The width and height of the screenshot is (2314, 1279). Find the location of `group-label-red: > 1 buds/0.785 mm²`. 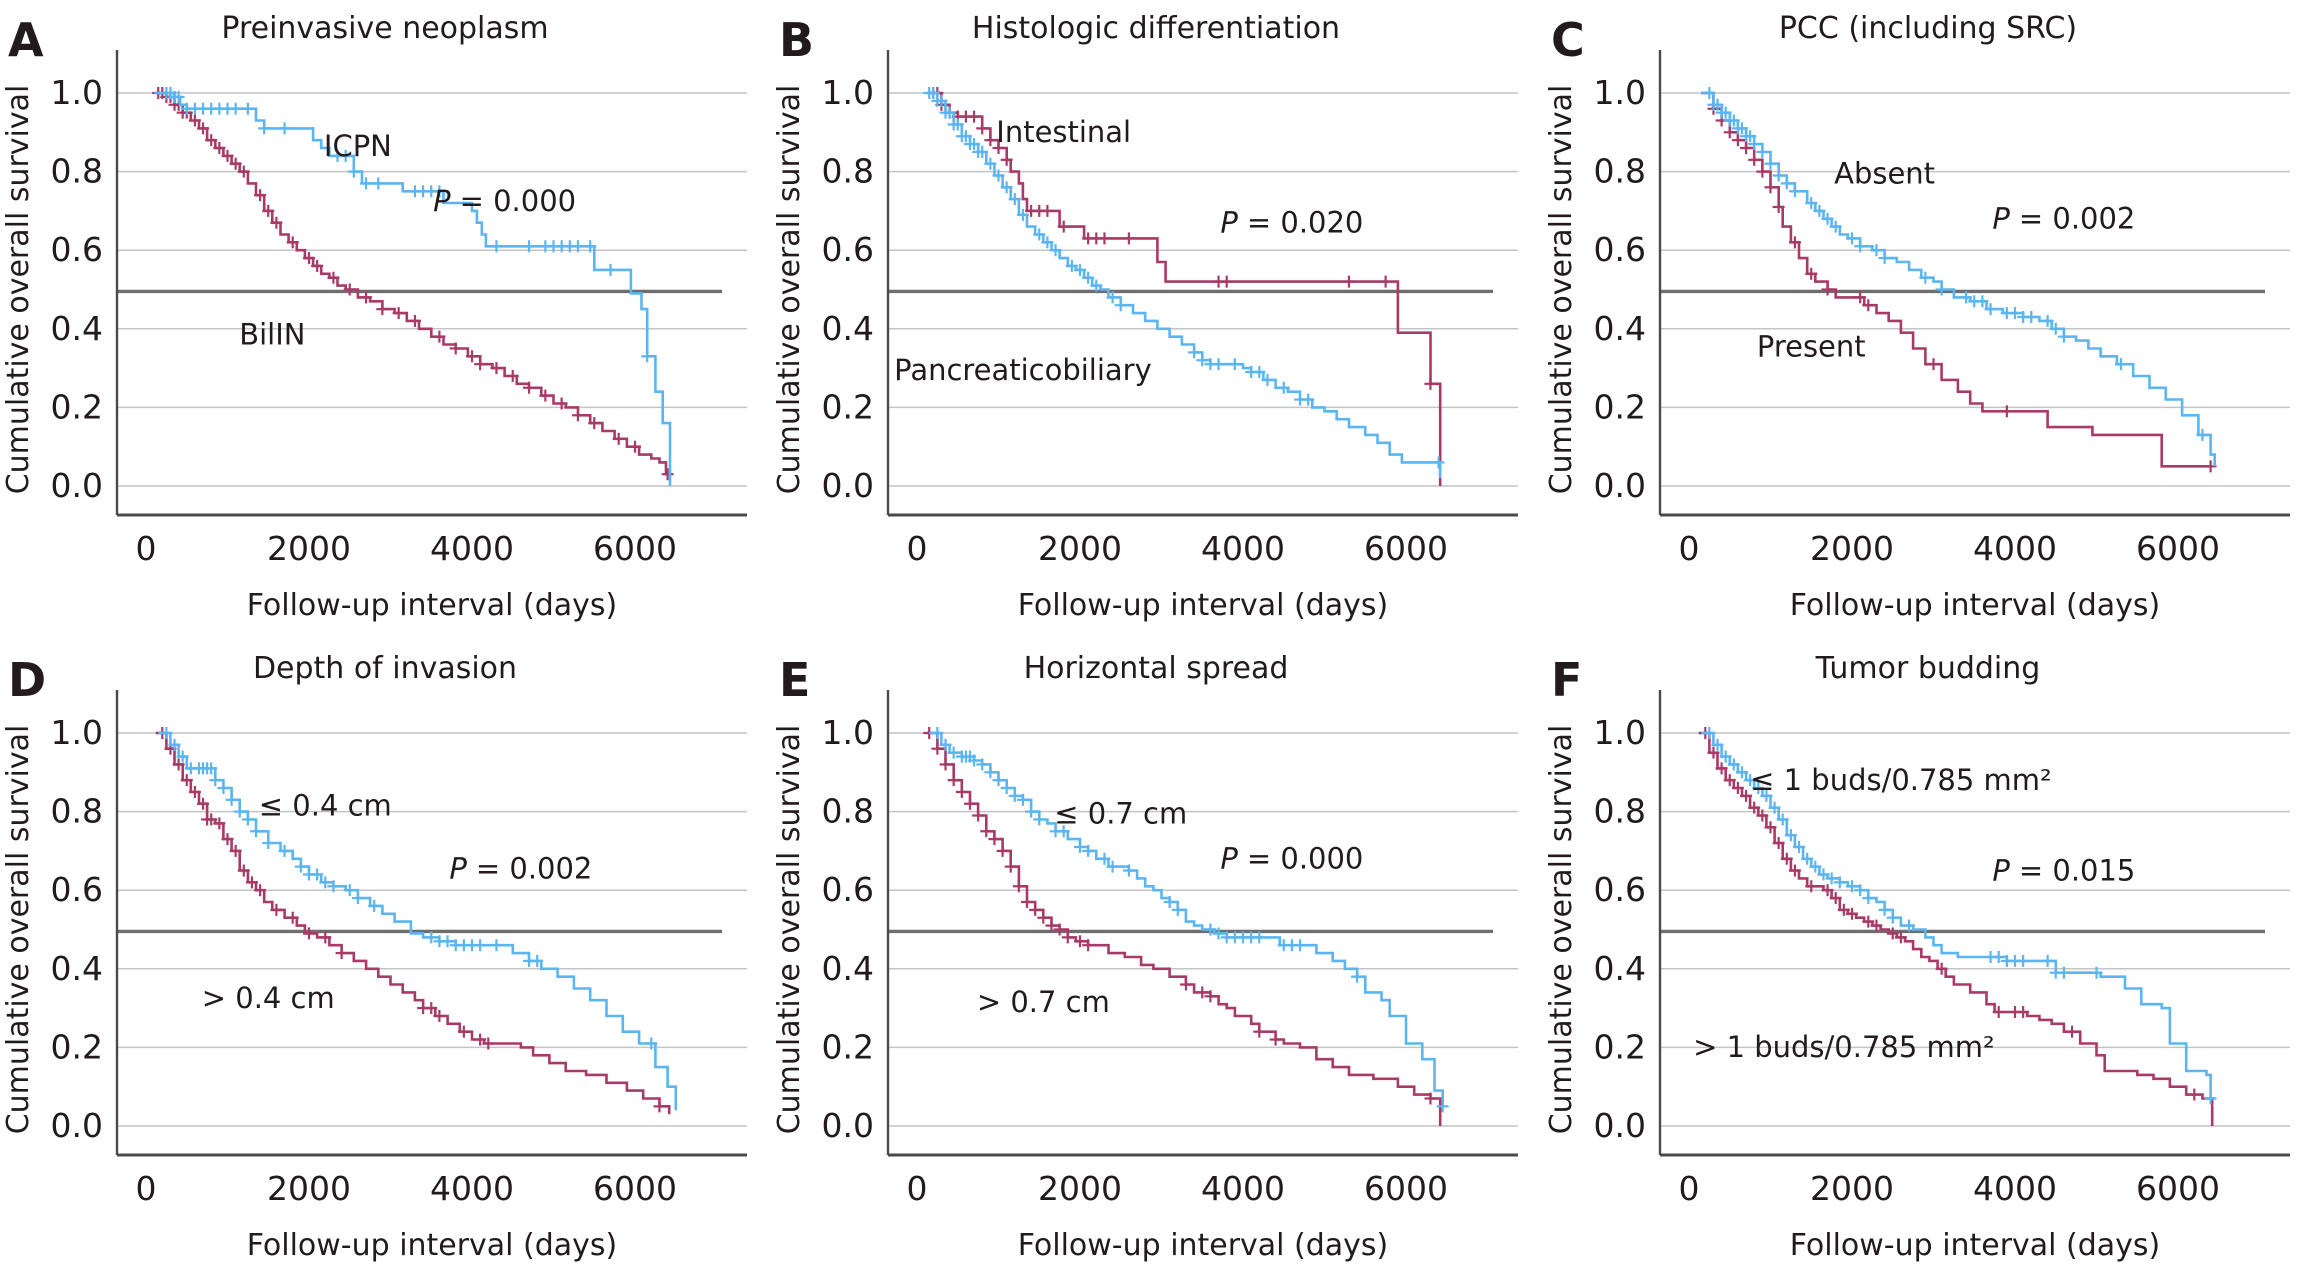

group-label-red: > 1 buds/0.785 mm² is located at coordinates (1843, 1047).